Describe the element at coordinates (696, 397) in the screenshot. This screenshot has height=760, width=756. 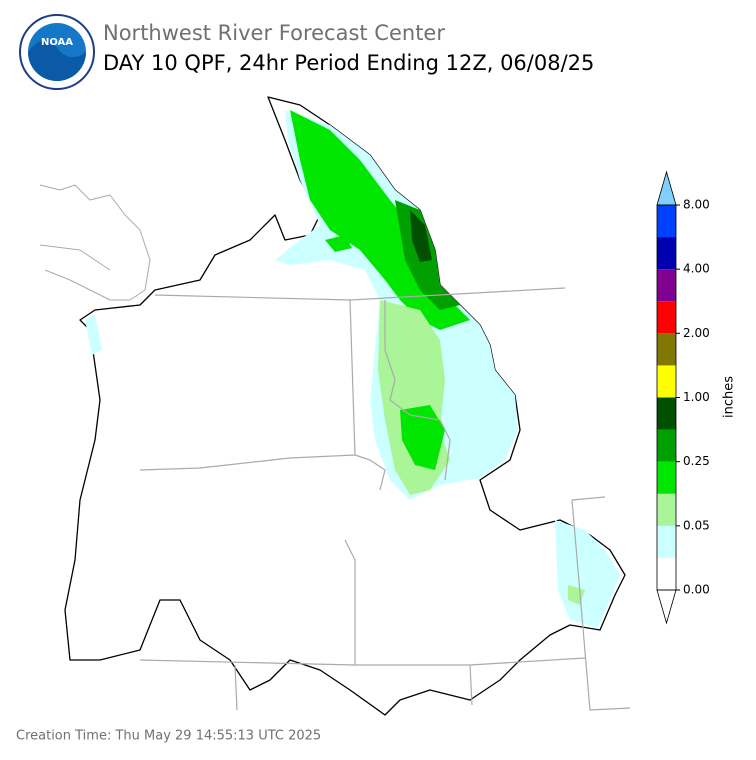
I see `colorbar-tick-label: 1.00` at that location.